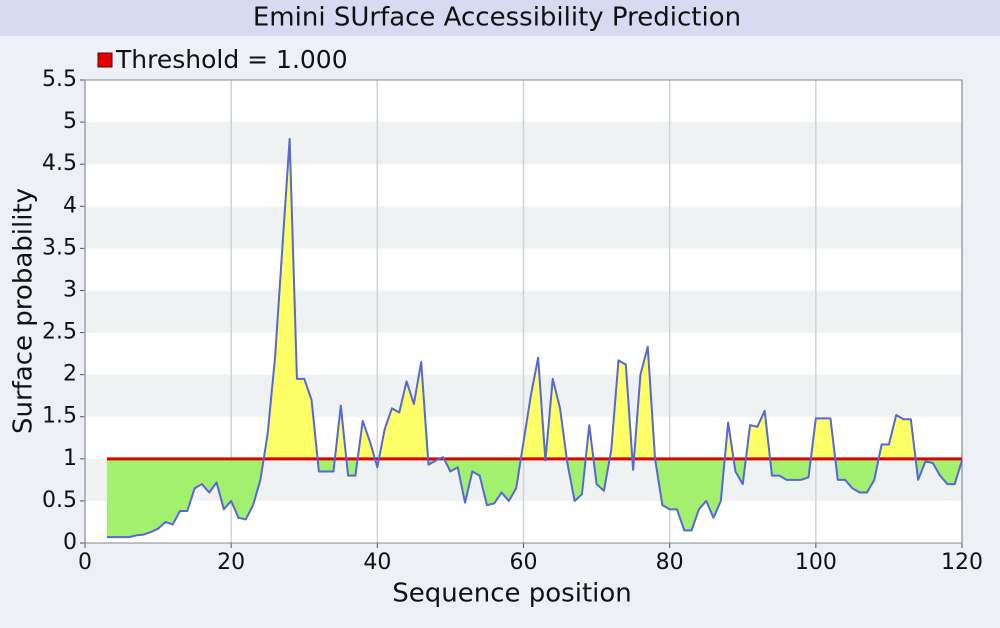 This screenshot has width=1000, height=628. What do you see at coordinates (59, 79) in the screenshot?
I see `y-tick-label: 5.5` at bounding box center [59, 79].